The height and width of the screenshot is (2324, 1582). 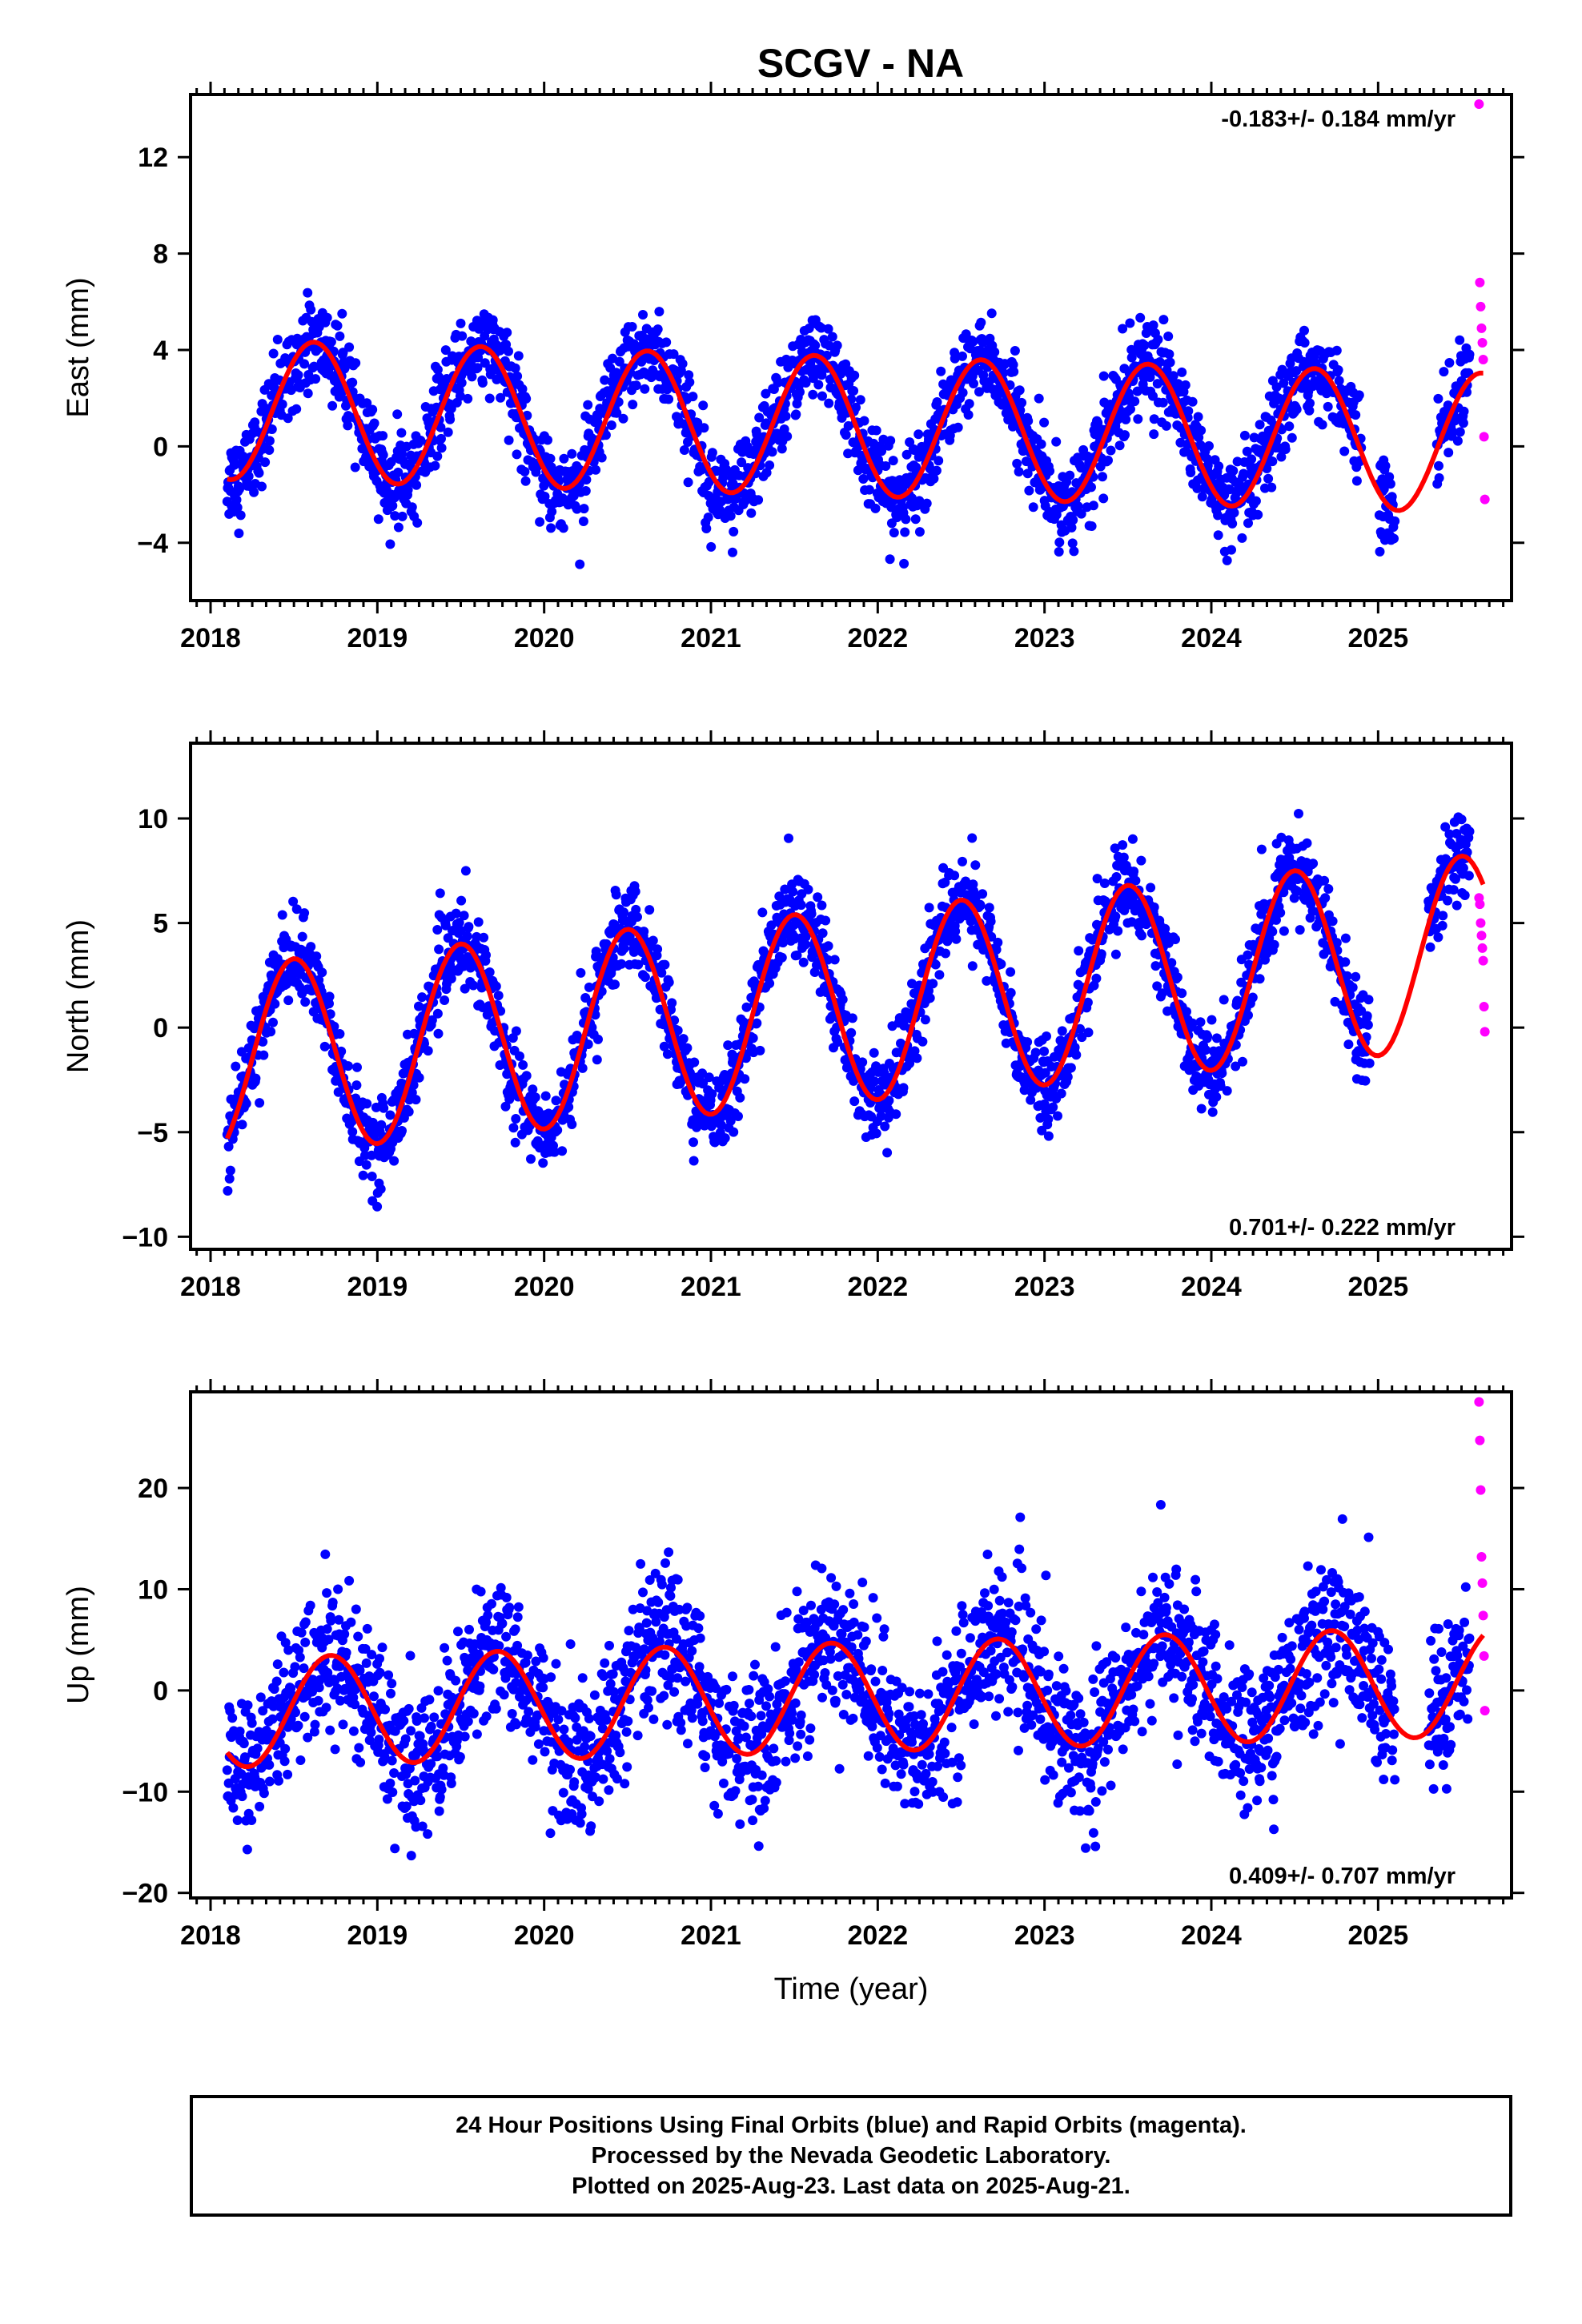 I want to click on final-orbit-points, so click(x=848, y=1681).